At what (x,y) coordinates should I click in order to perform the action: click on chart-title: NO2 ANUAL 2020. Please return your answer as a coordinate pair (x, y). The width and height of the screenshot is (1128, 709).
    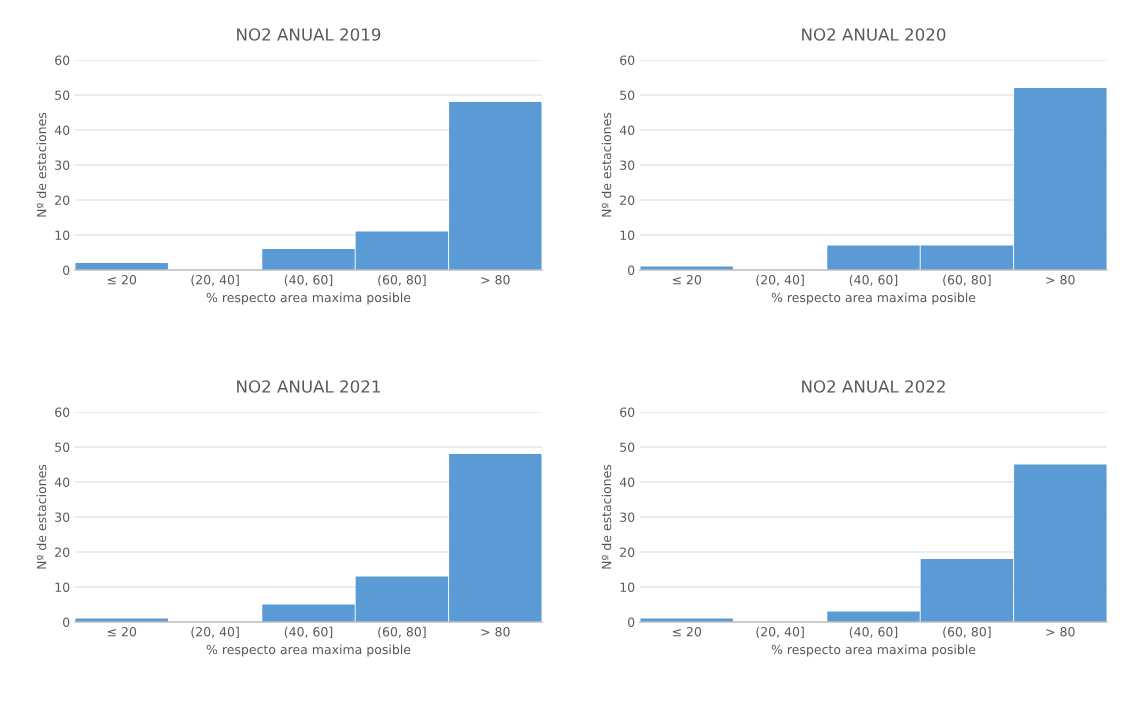
    Looking at the image, I should click on (874, 34).